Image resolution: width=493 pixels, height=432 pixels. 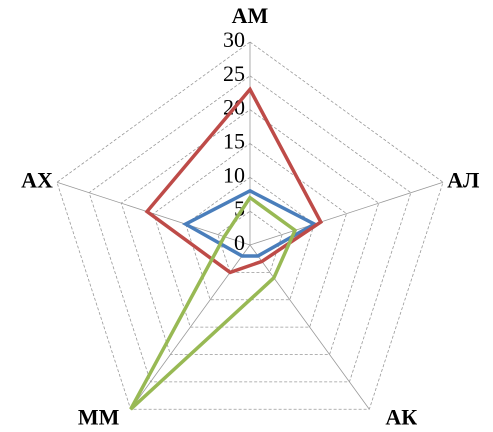 What do you see at coordinates (234, 141) in the screenshot?
I see `y-tick-label: 15` at bounding box center [234, 141].